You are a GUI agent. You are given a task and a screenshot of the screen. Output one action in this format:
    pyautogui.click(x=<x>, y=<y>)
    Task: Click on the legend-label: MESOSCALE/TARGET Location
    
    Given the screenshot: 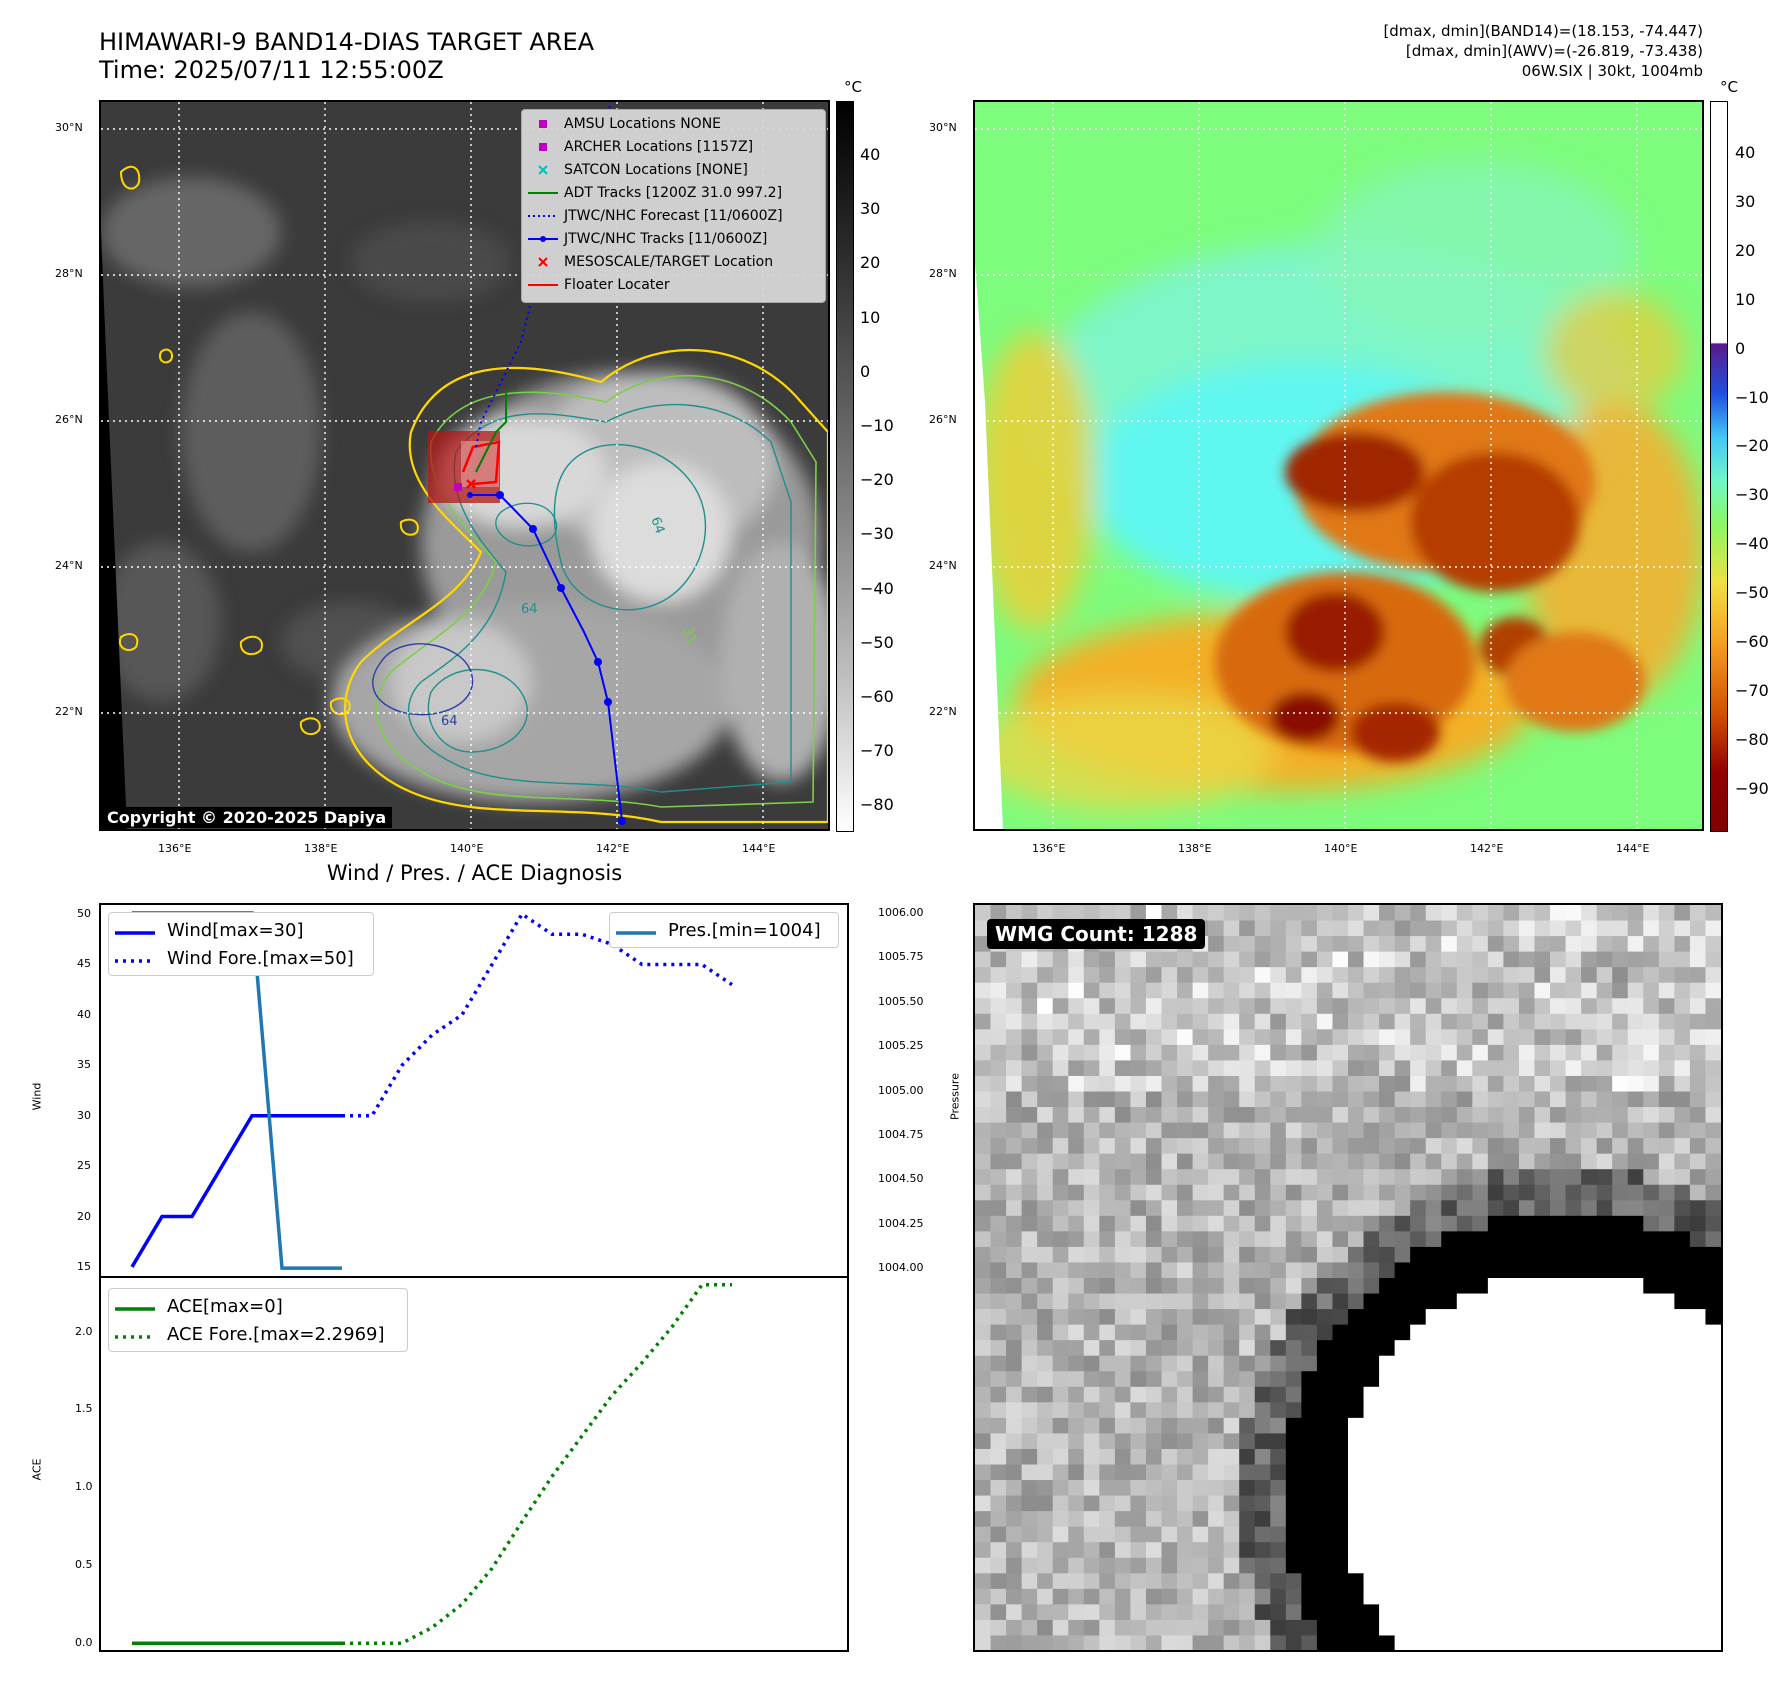 What is the action you would take?
    pyautogui.click(x=669, y=261)
    